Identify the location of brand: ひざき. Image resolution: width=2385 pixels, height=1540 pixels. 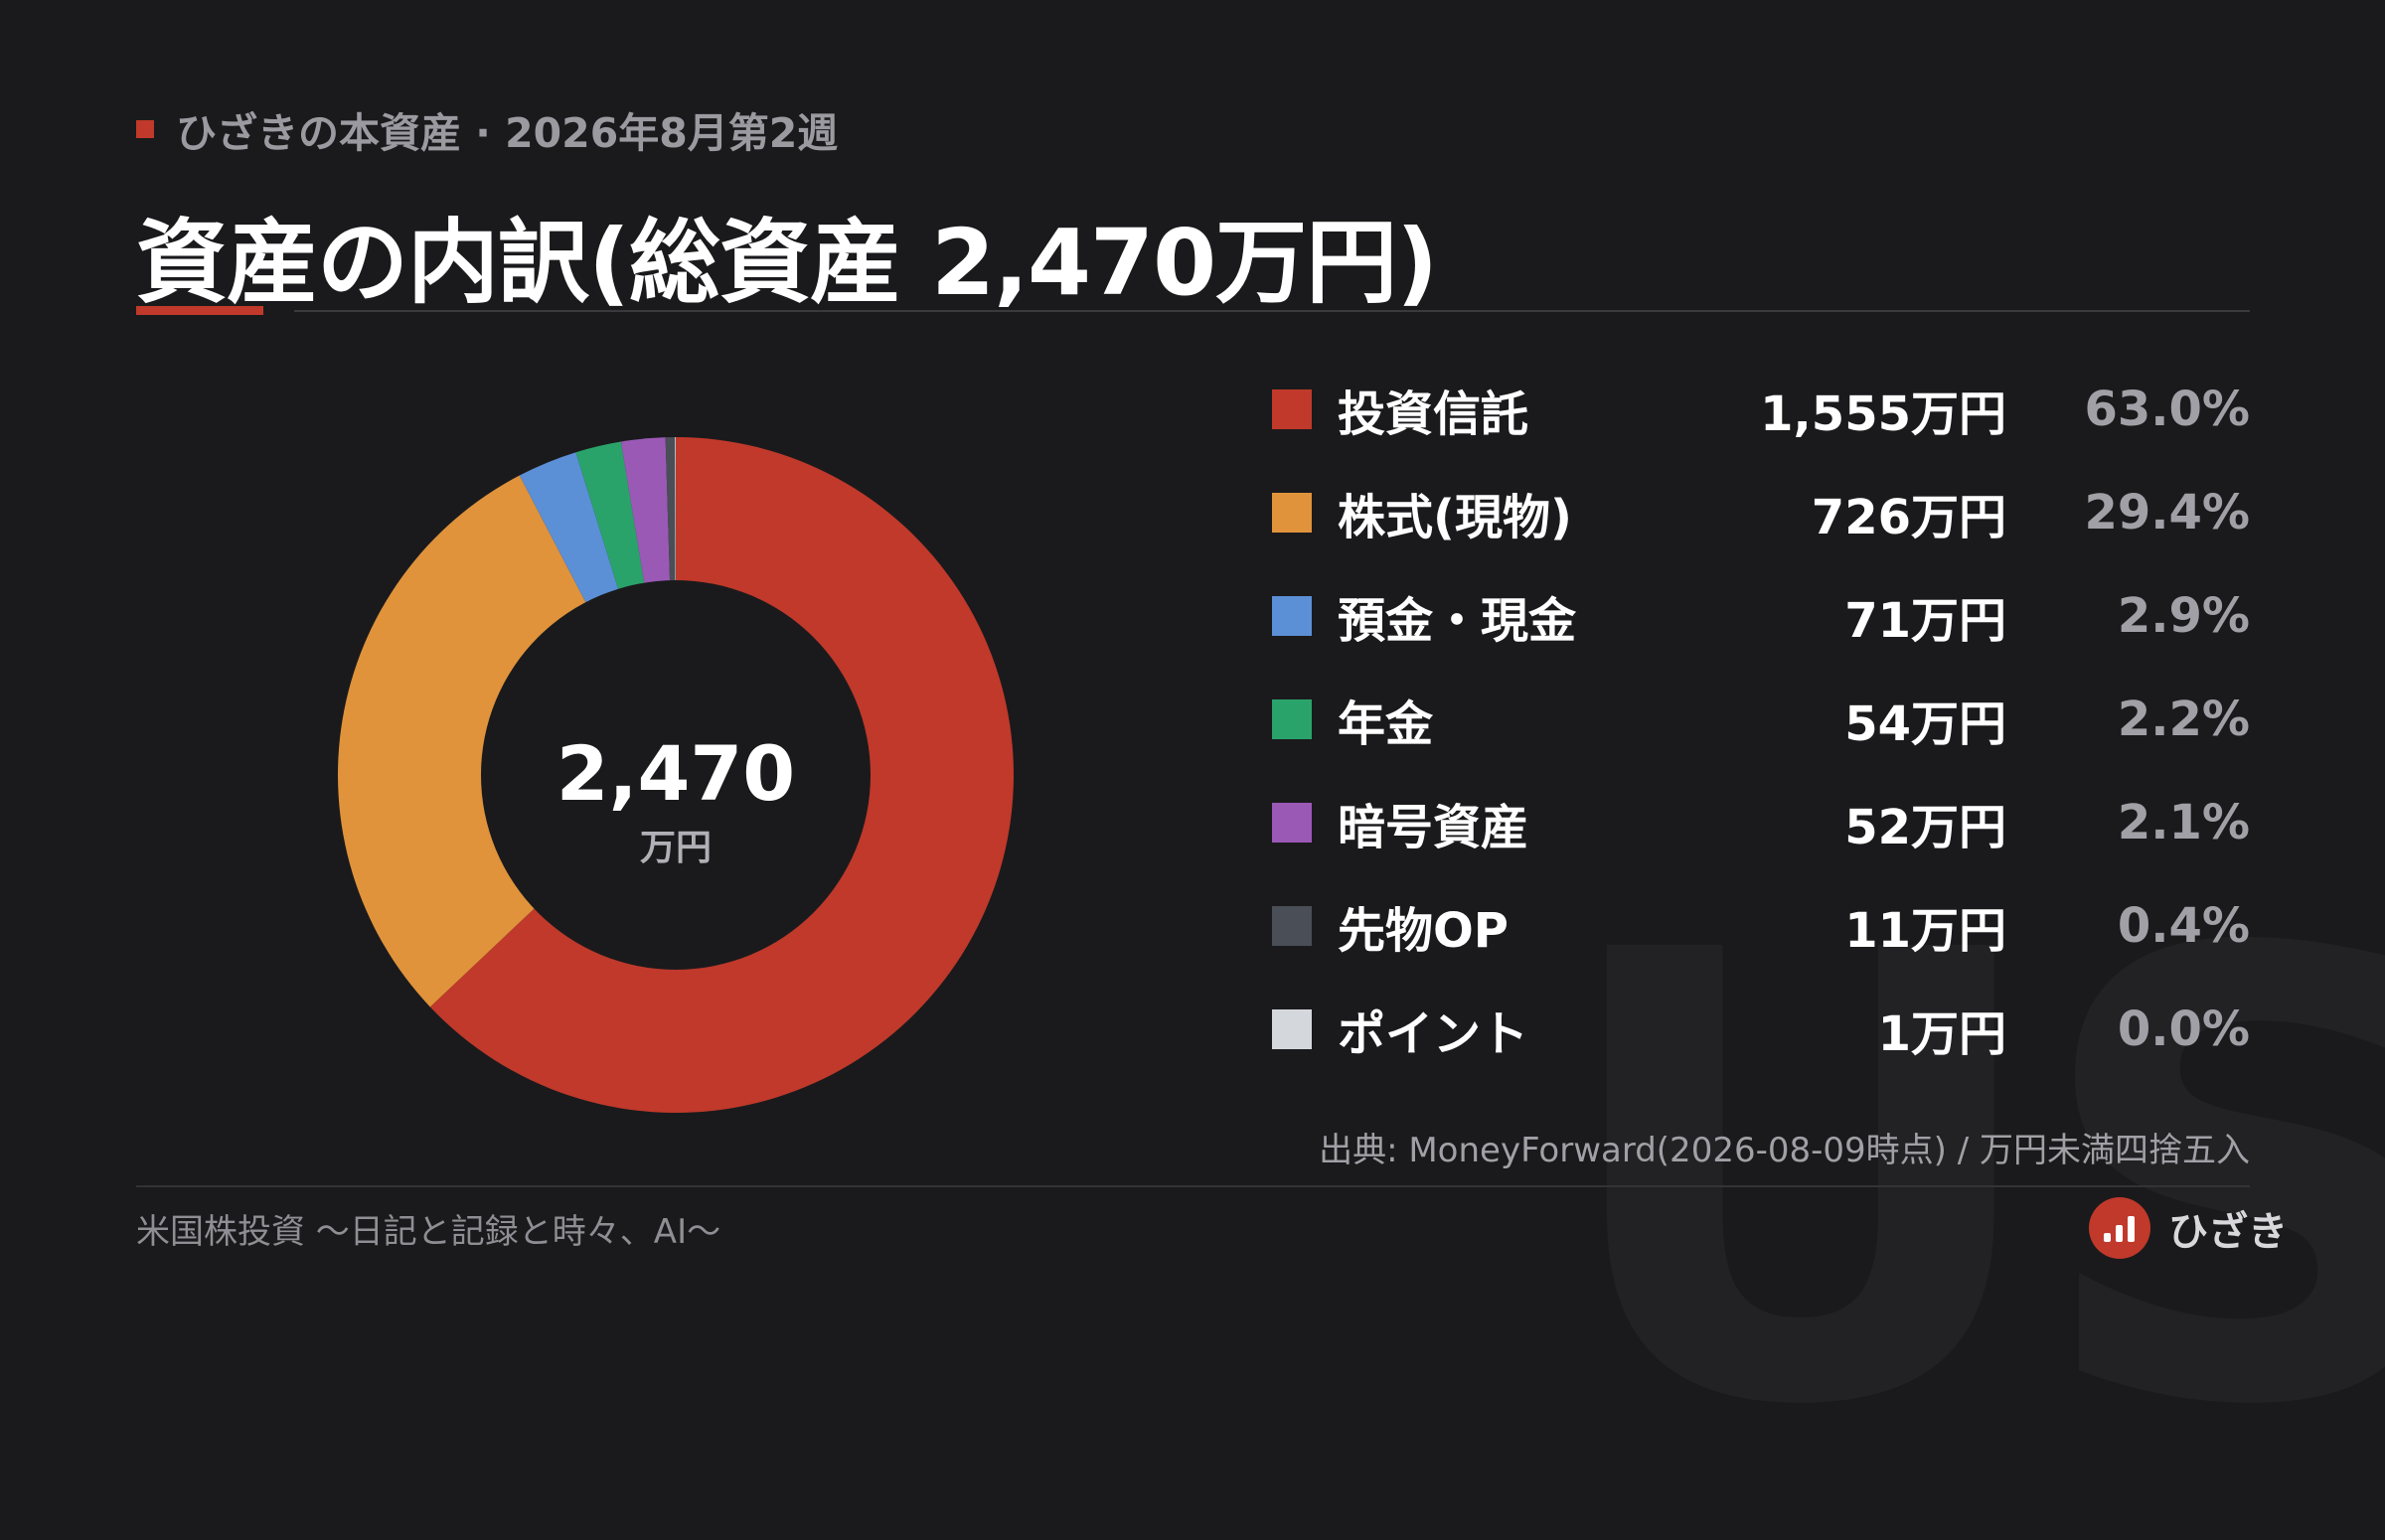
(2188, 1228).